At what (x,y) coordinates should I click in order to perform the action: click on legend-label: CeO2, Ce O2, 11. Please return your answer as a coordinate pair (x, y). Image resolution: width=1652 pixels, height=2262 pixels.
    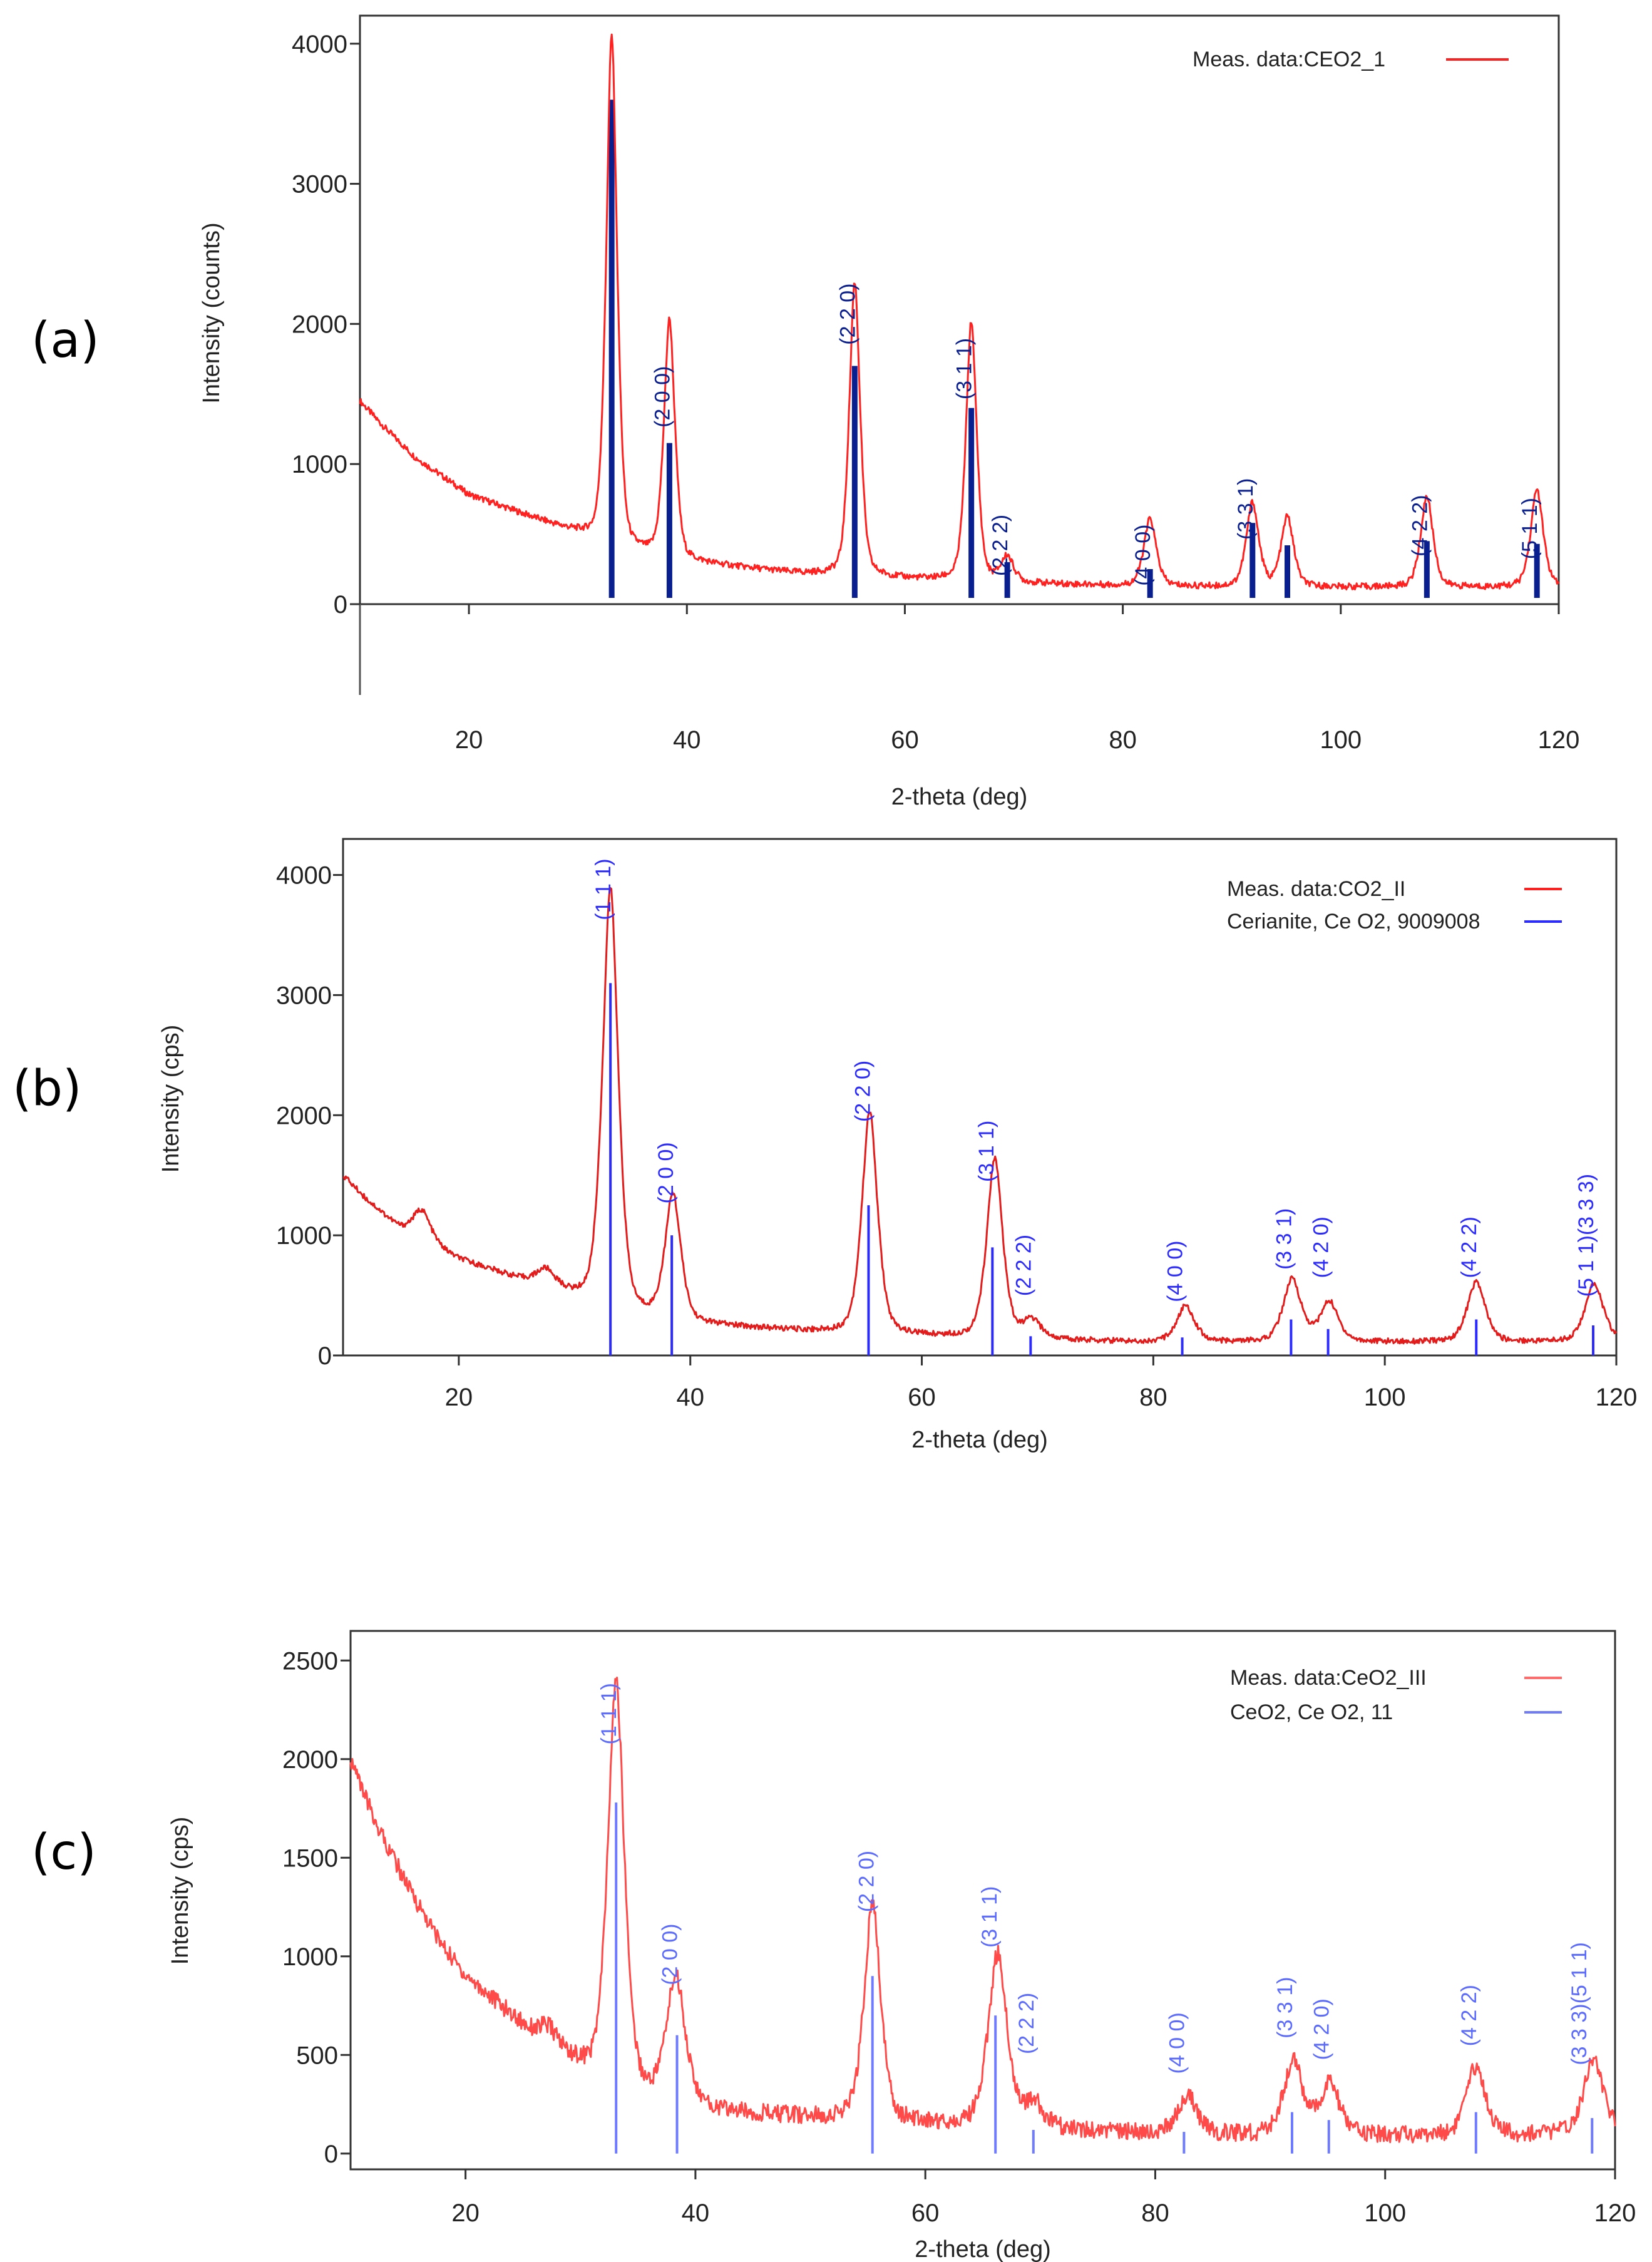
    Looking at the image, I should click on (1311, 1712).